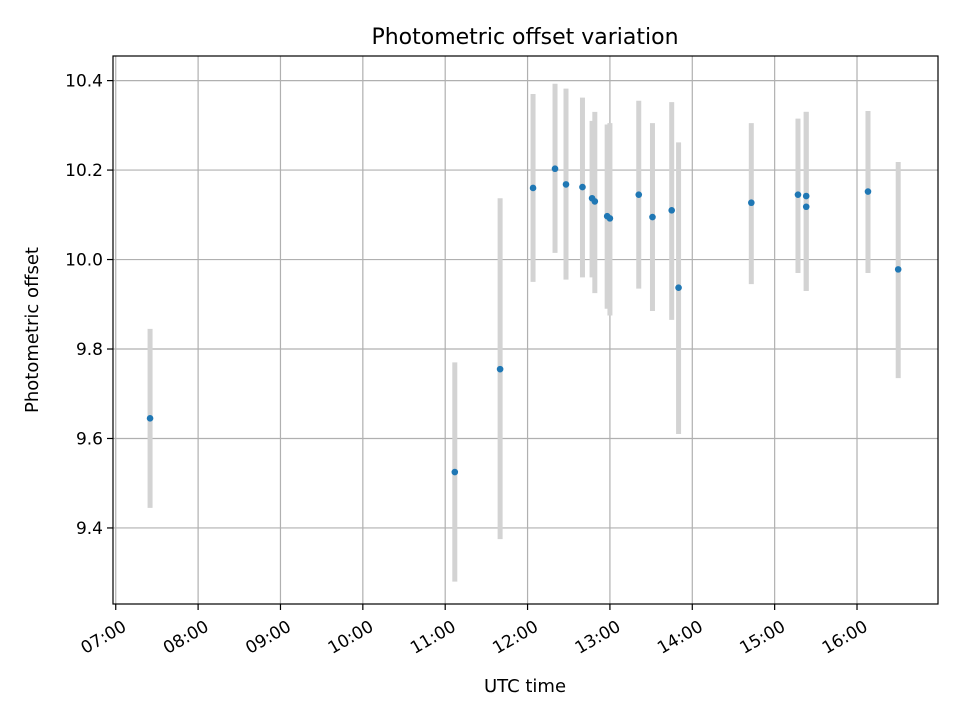  Describe the element at coordinates (89, 529) in the screenshot. I see `y-tick-label: 9.4` at that location.